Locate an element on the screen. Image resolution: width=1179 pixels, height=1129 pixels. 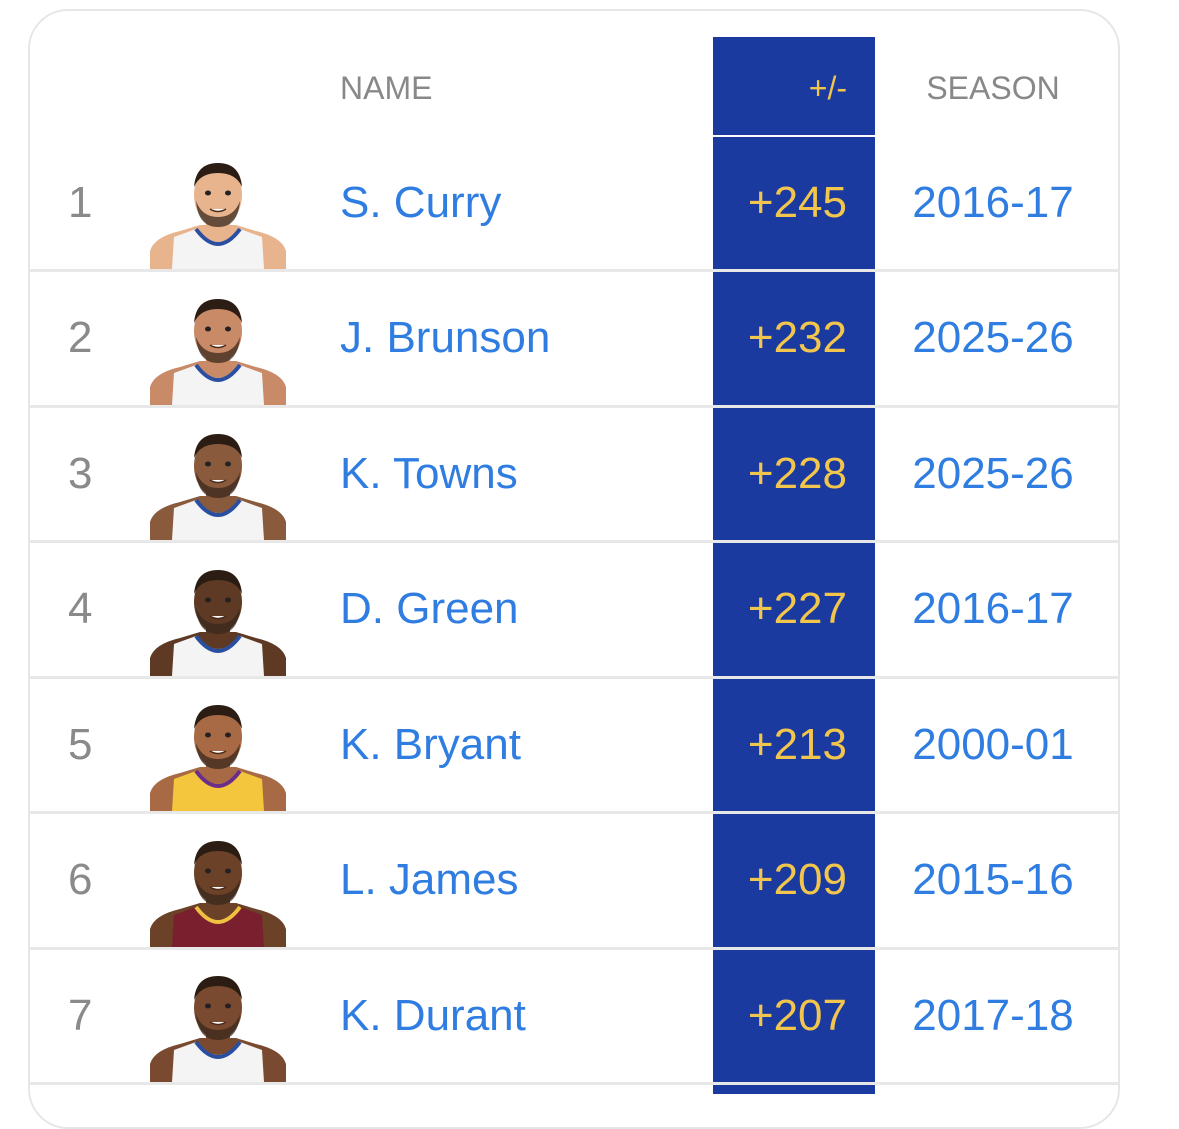
rank: 4 is located at coordinates (80, 609).